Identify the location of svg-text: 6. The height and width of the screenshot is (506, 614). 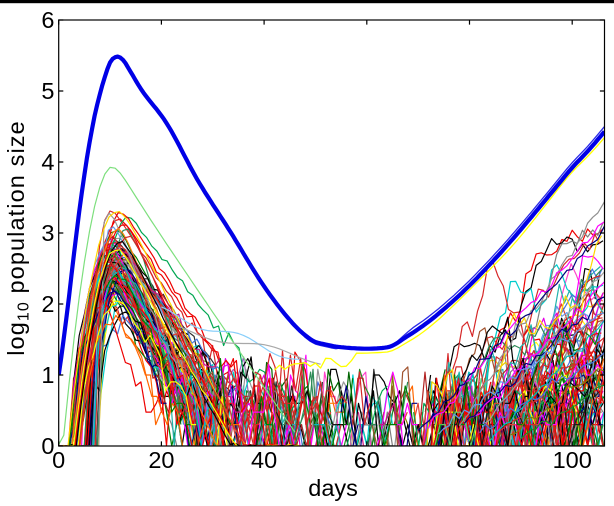
(47, 20).